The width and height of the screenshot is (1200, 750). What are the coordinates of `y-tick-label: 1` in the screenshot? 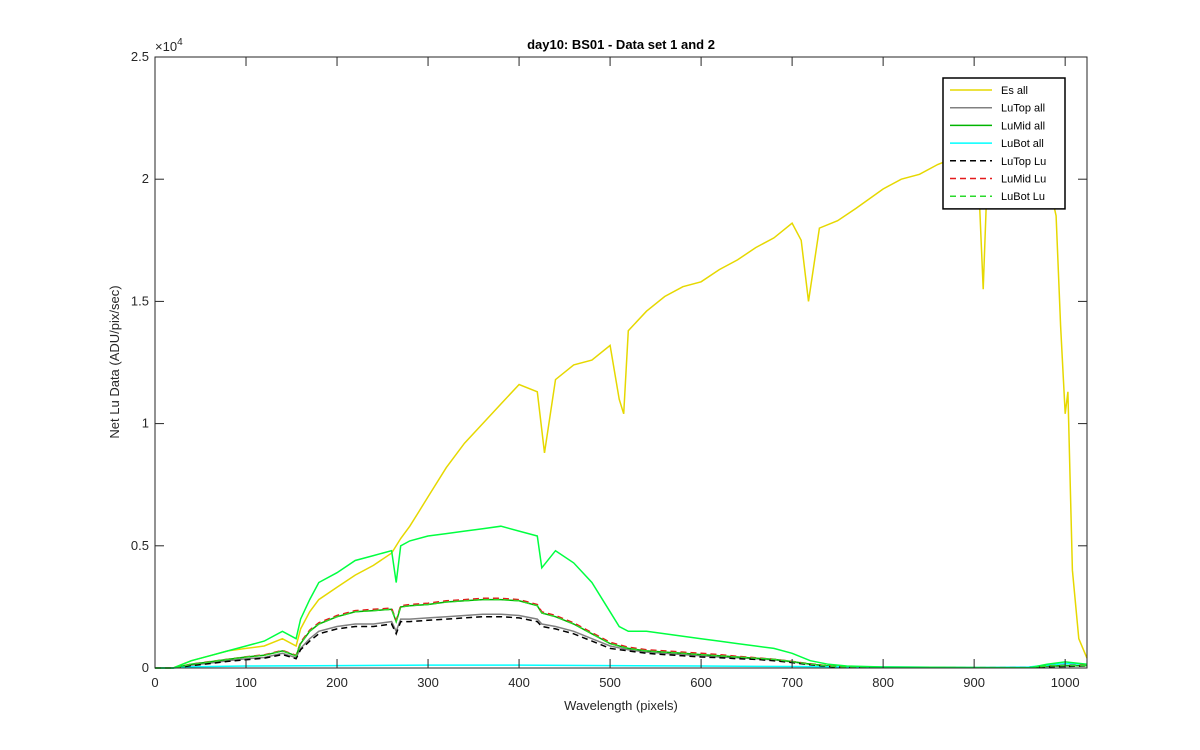 It's located at (145, 423).